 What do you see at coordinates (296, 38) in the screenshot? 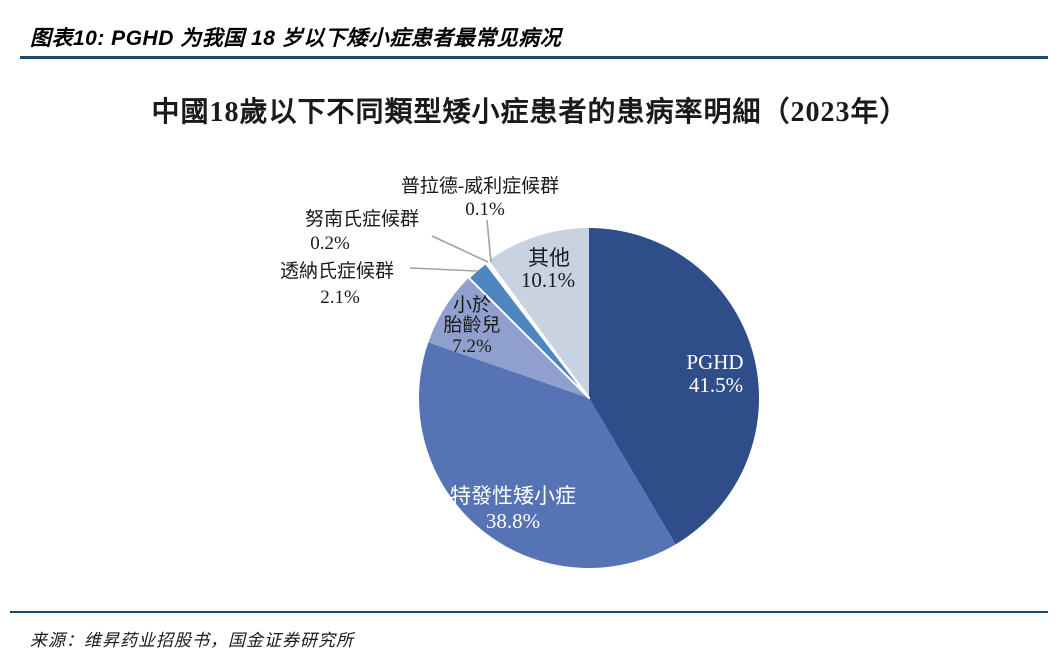
I see `figure-caption: 图表10: PGHD 为我国 18 岁以下矮小症患者最常见病况` at bounding box center [296, 38].